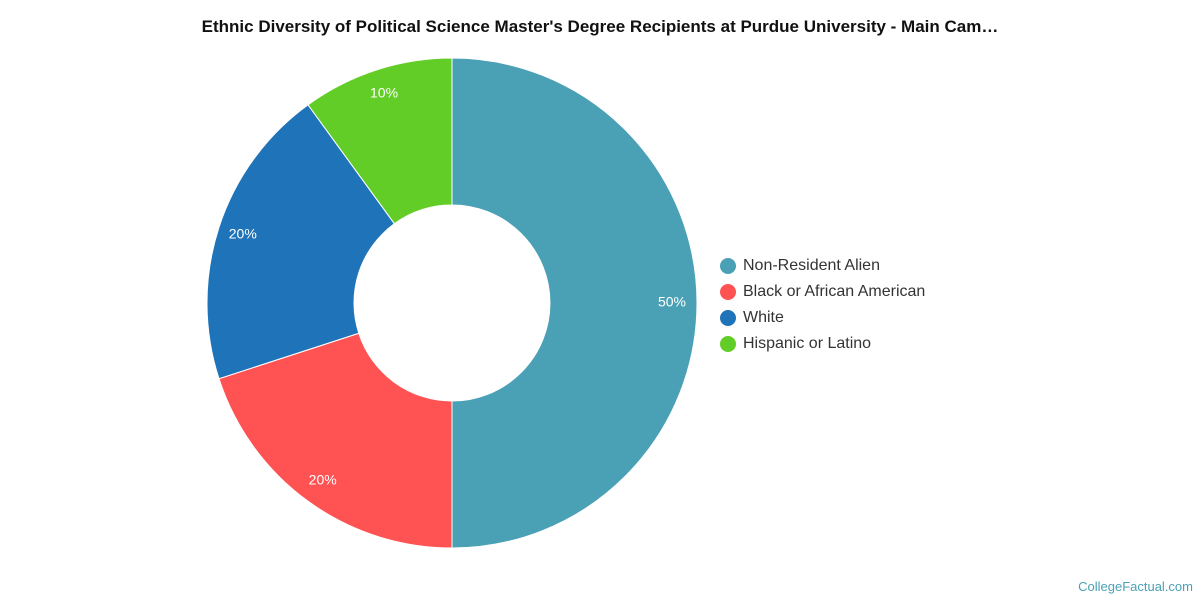 The height and width of the screenshot is (600, 1200). I want to click on legend-item-black-or-african-american: Black or African American, so click(822, 292).